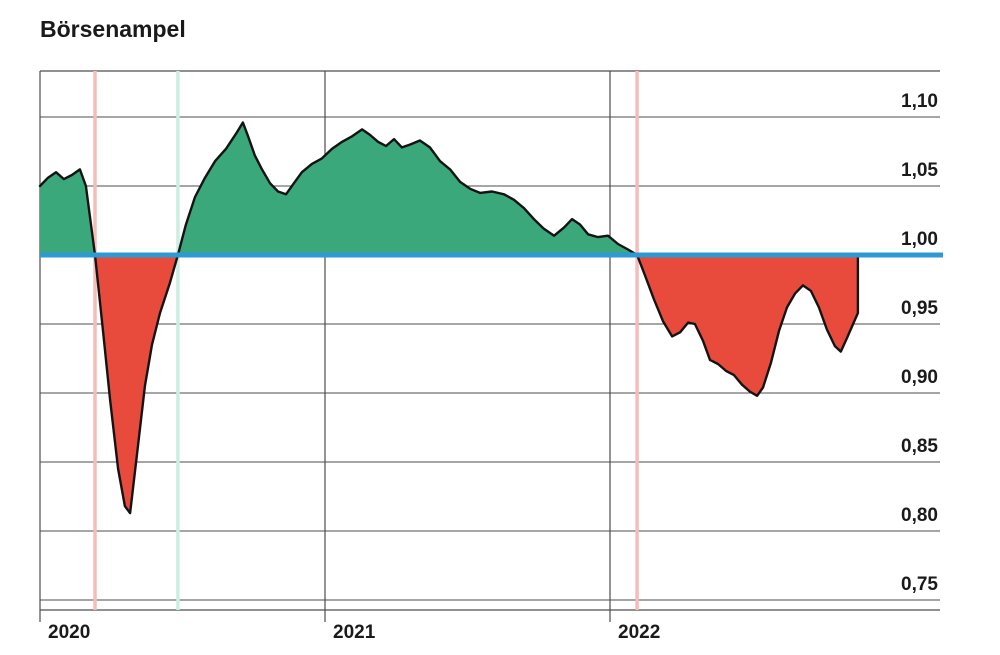 The height and width of the screenshot is (655, 1000). I want to click on y-tick-label: 0,95, so click(919, 308).